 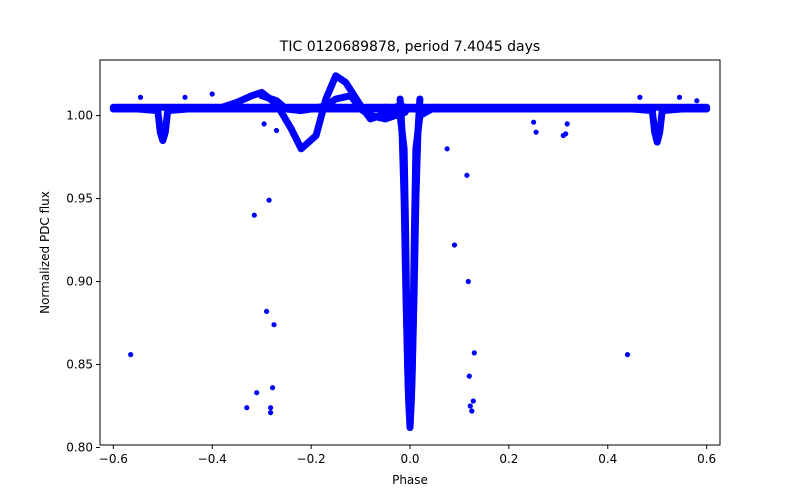 I want to click on y-axis: 0.80 0.85 0.90 0.95 1.00, so click(x=83, y=281).